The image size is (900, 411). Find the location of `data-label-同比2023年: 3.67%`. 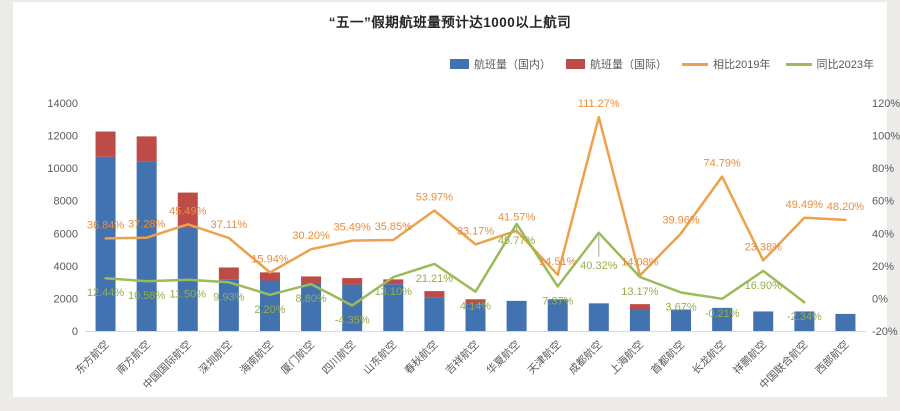

data-label-同比2023年: 3.67% is located at coordinates (680, 307).